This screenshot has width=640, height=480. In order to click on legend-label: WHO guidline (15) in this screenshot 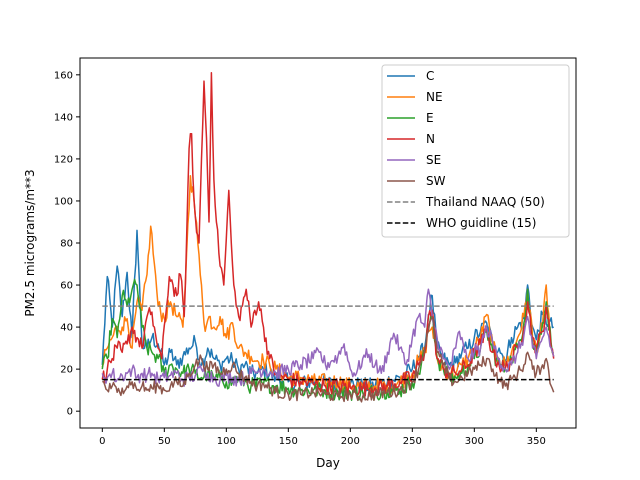, I will do `click(481, 223)`.